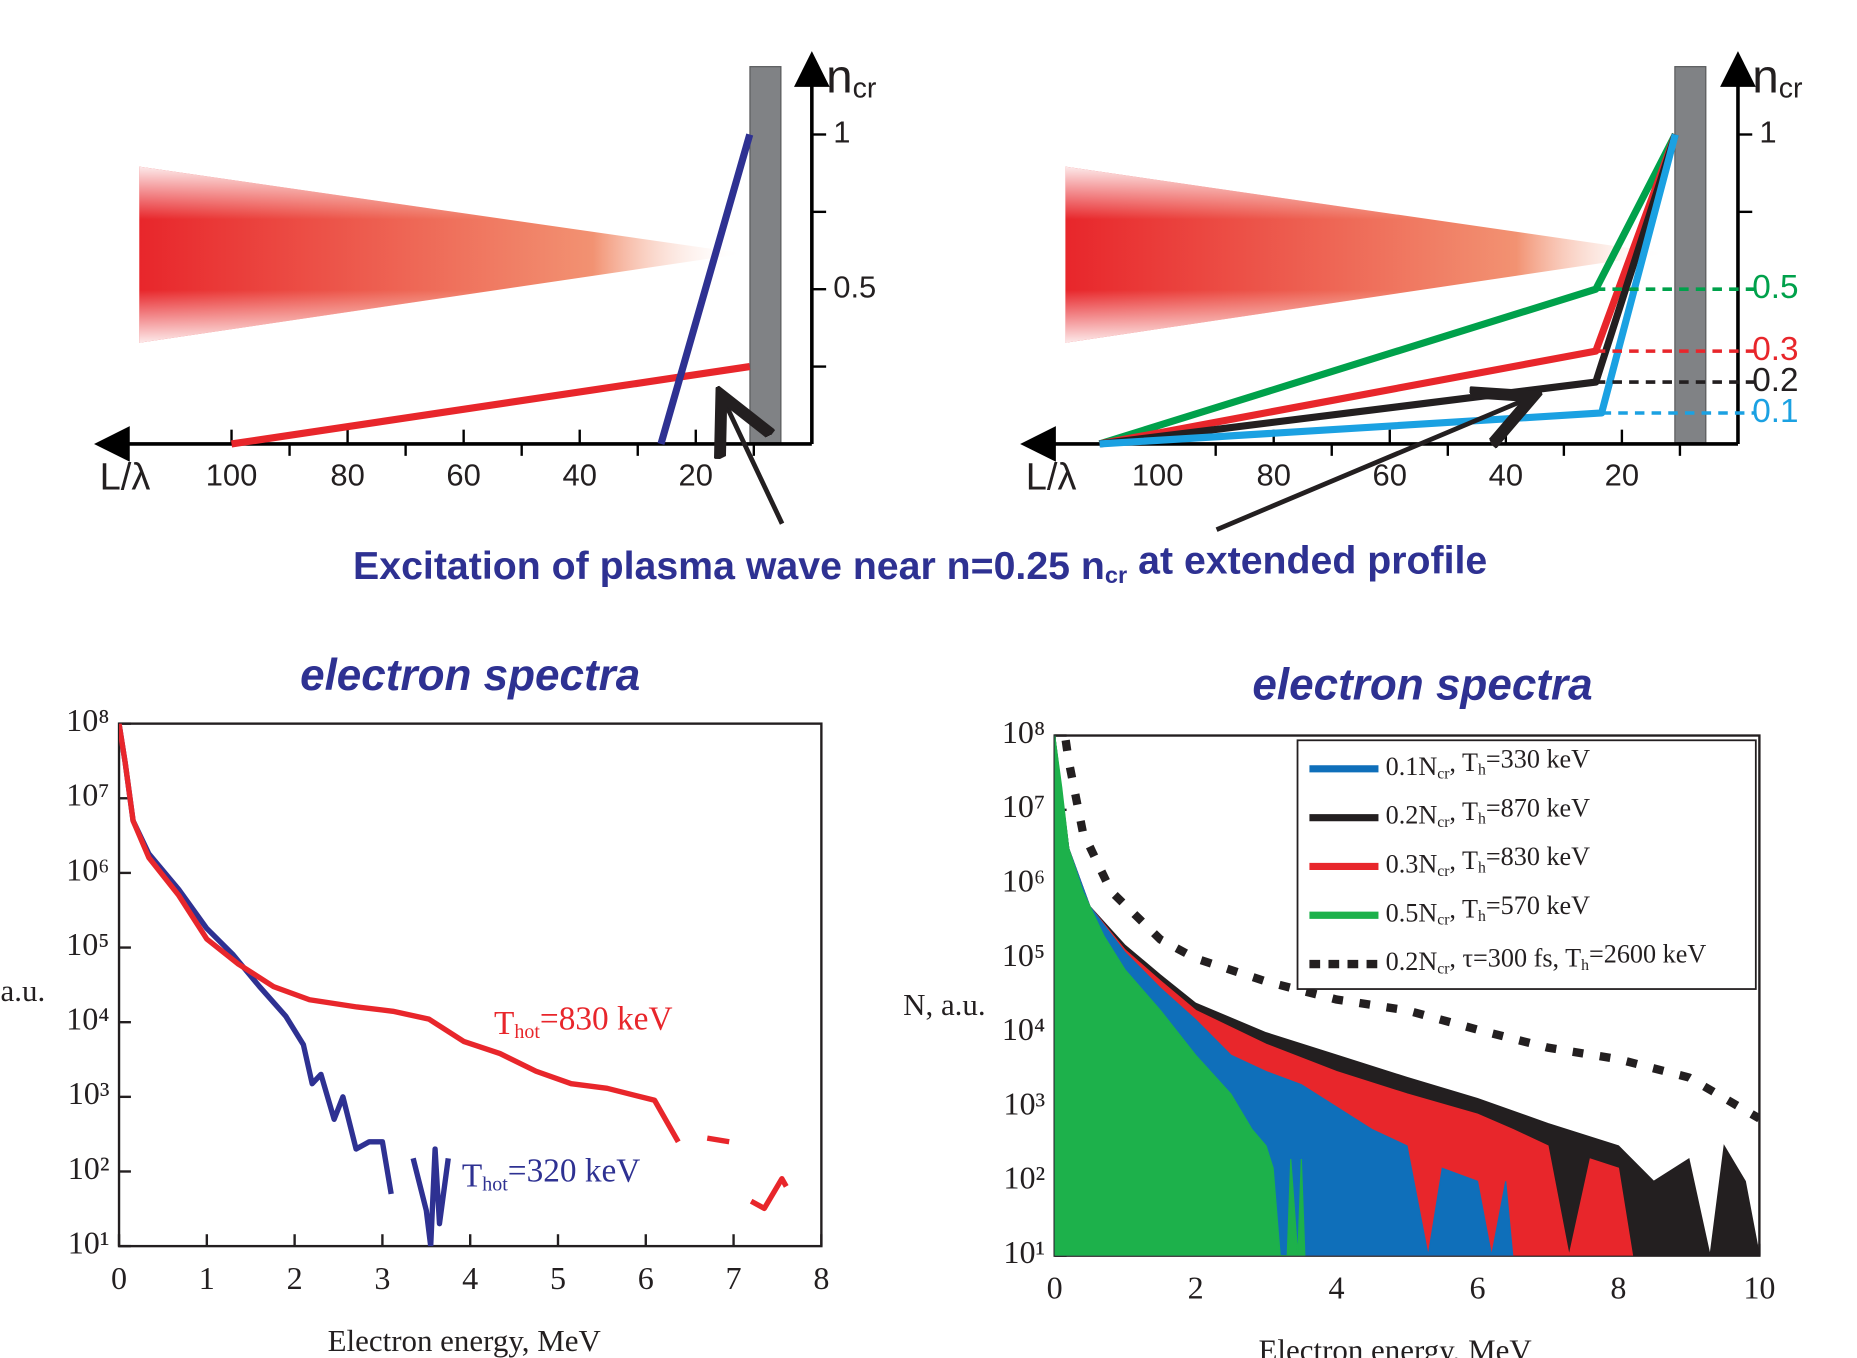  I want to click on x-tick-label: 60, so click(463, 474).